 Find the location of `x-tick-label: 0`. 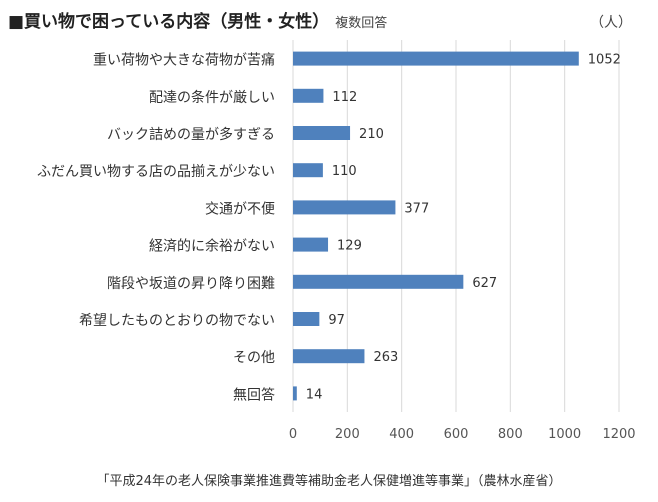

x-tick-label: 0 is located at coordinates (293, 434).